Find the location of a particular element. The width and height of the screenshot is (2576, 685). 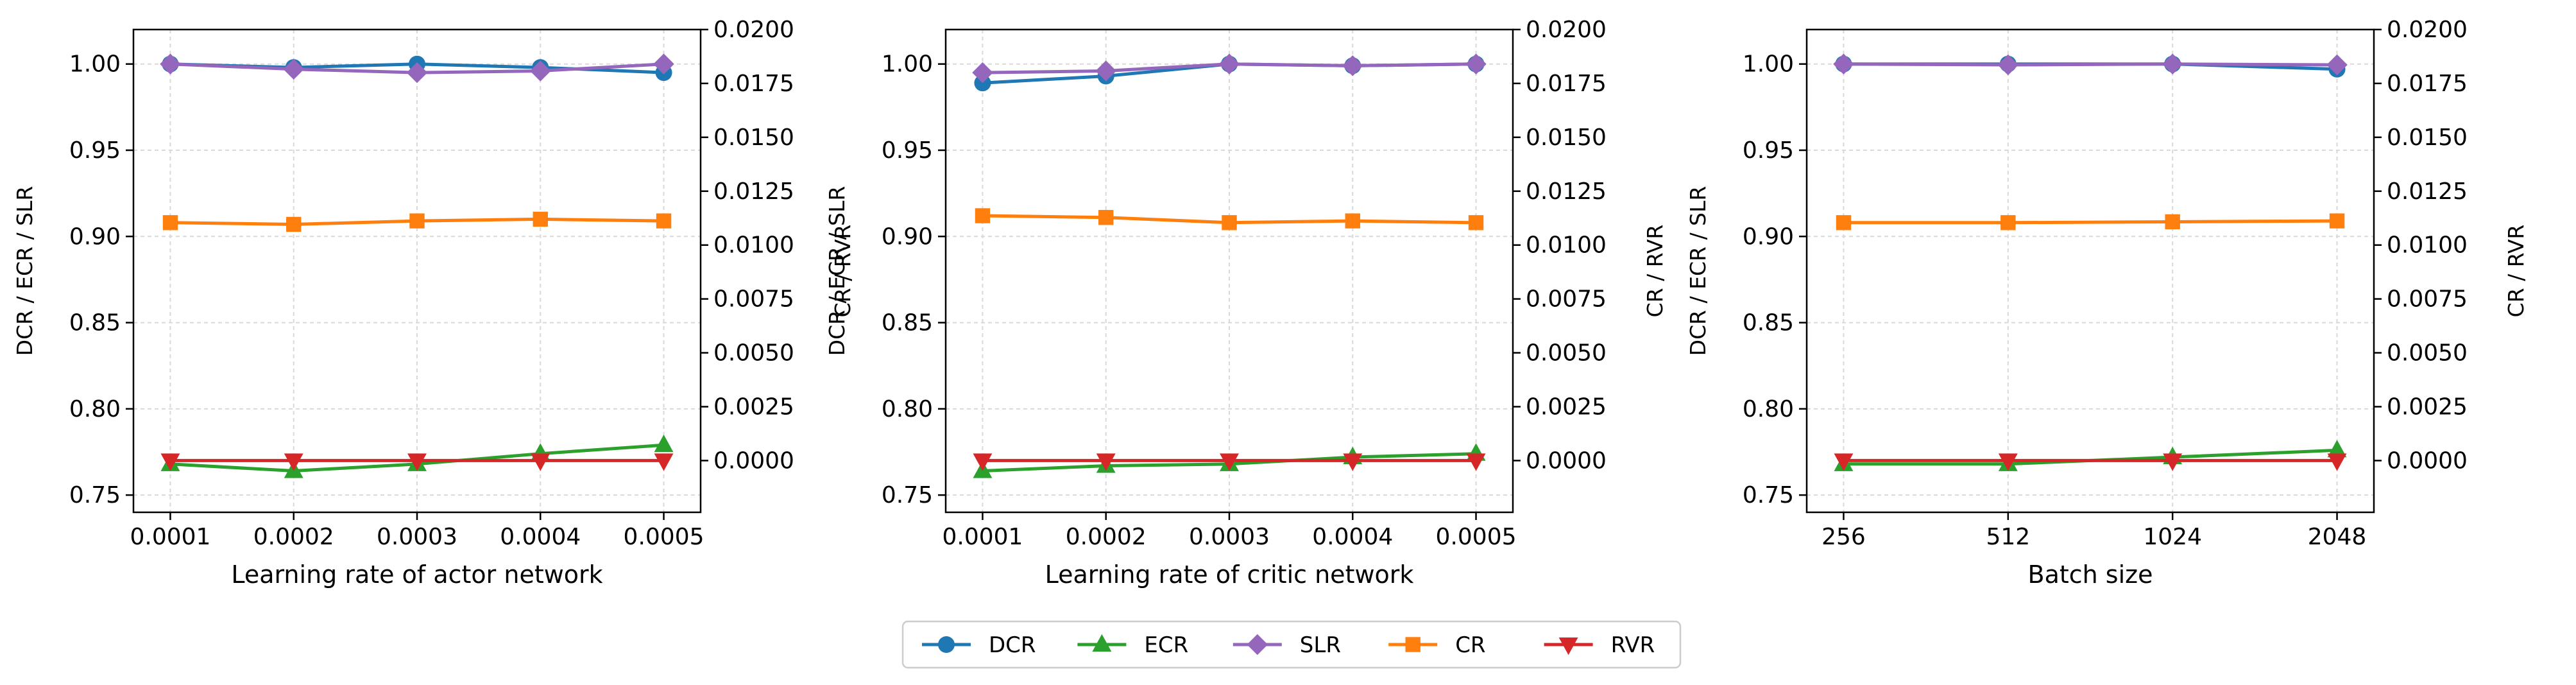

legend-box is located at coordinates (1291, 644).